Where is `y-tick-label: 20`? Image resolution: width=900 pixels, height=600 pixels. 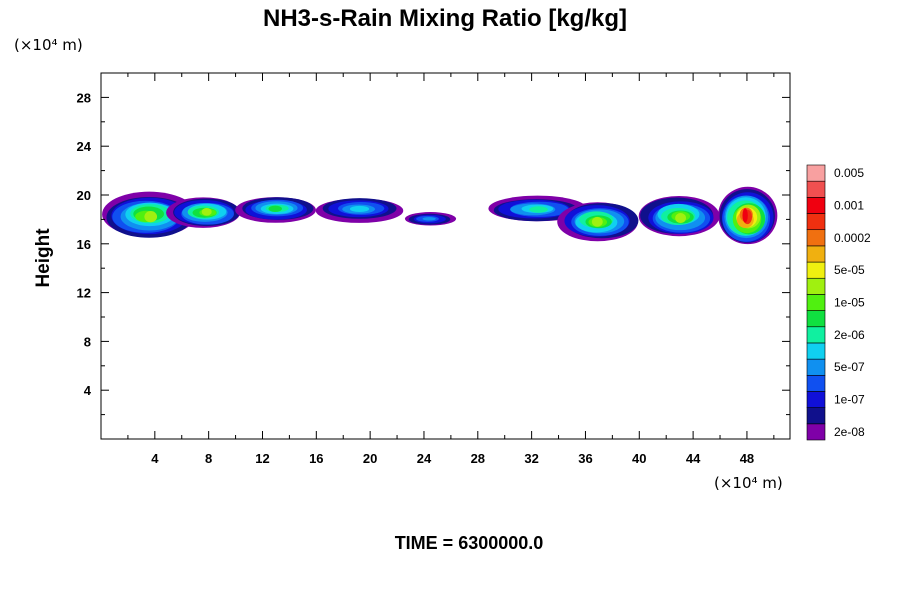
y-tick-label: 20 is located at coordinates (84, 195).